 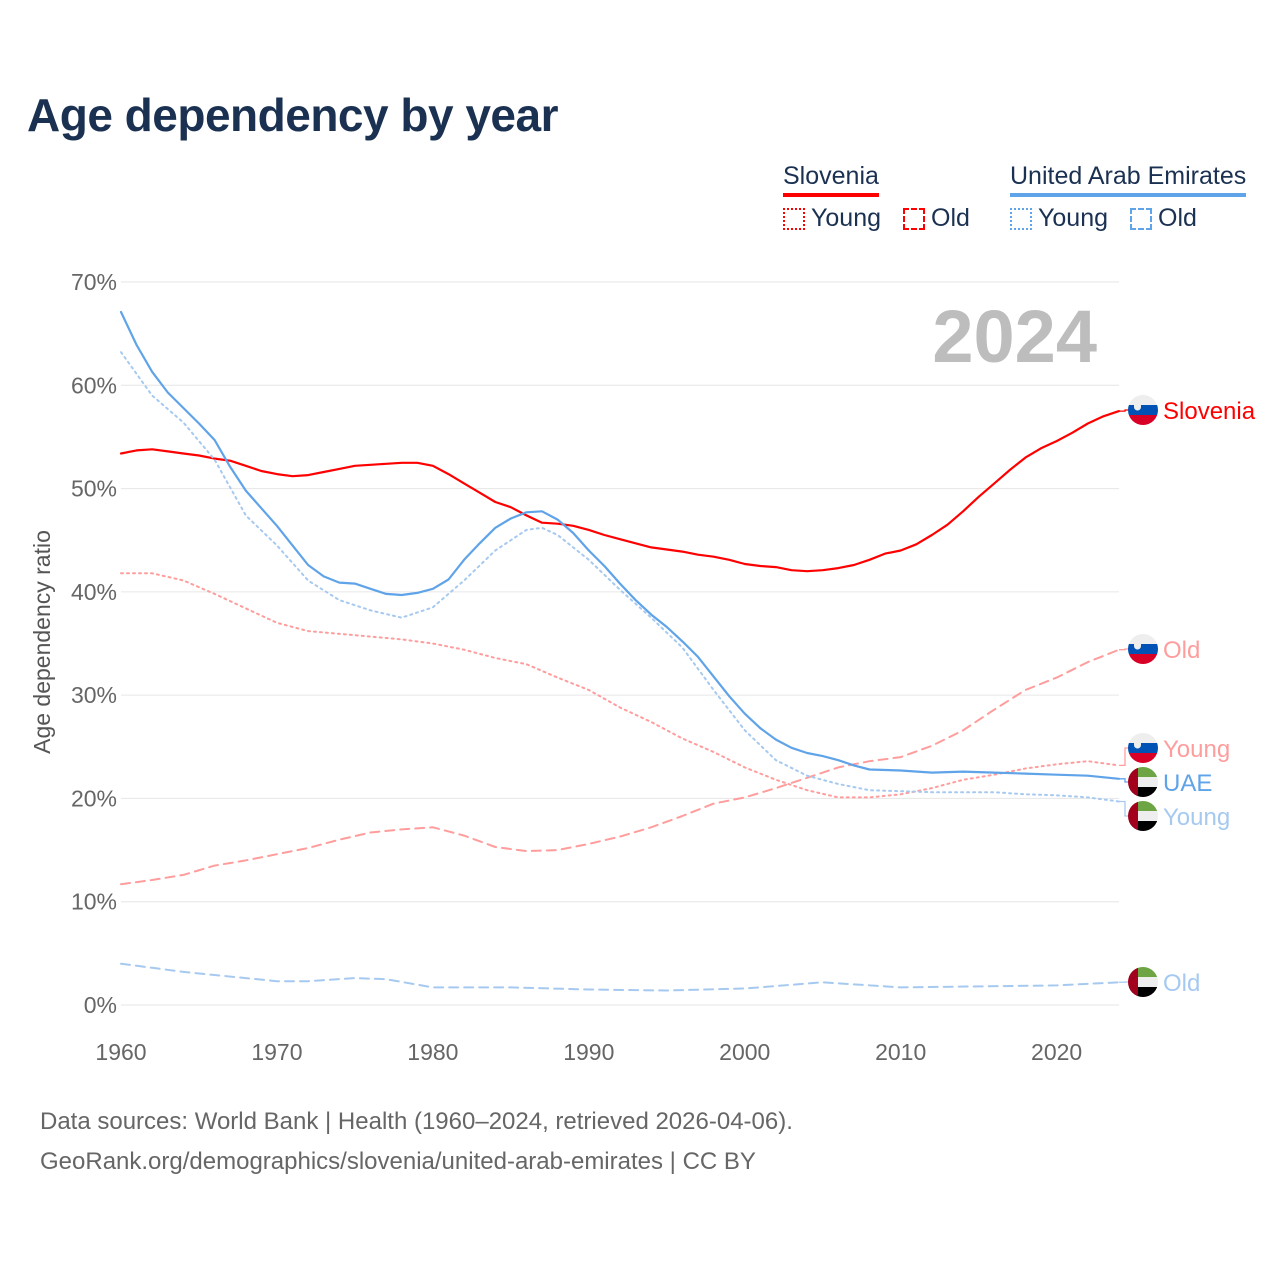 I want to click on series-line-slovenia_total, so click(x=620, y=491).